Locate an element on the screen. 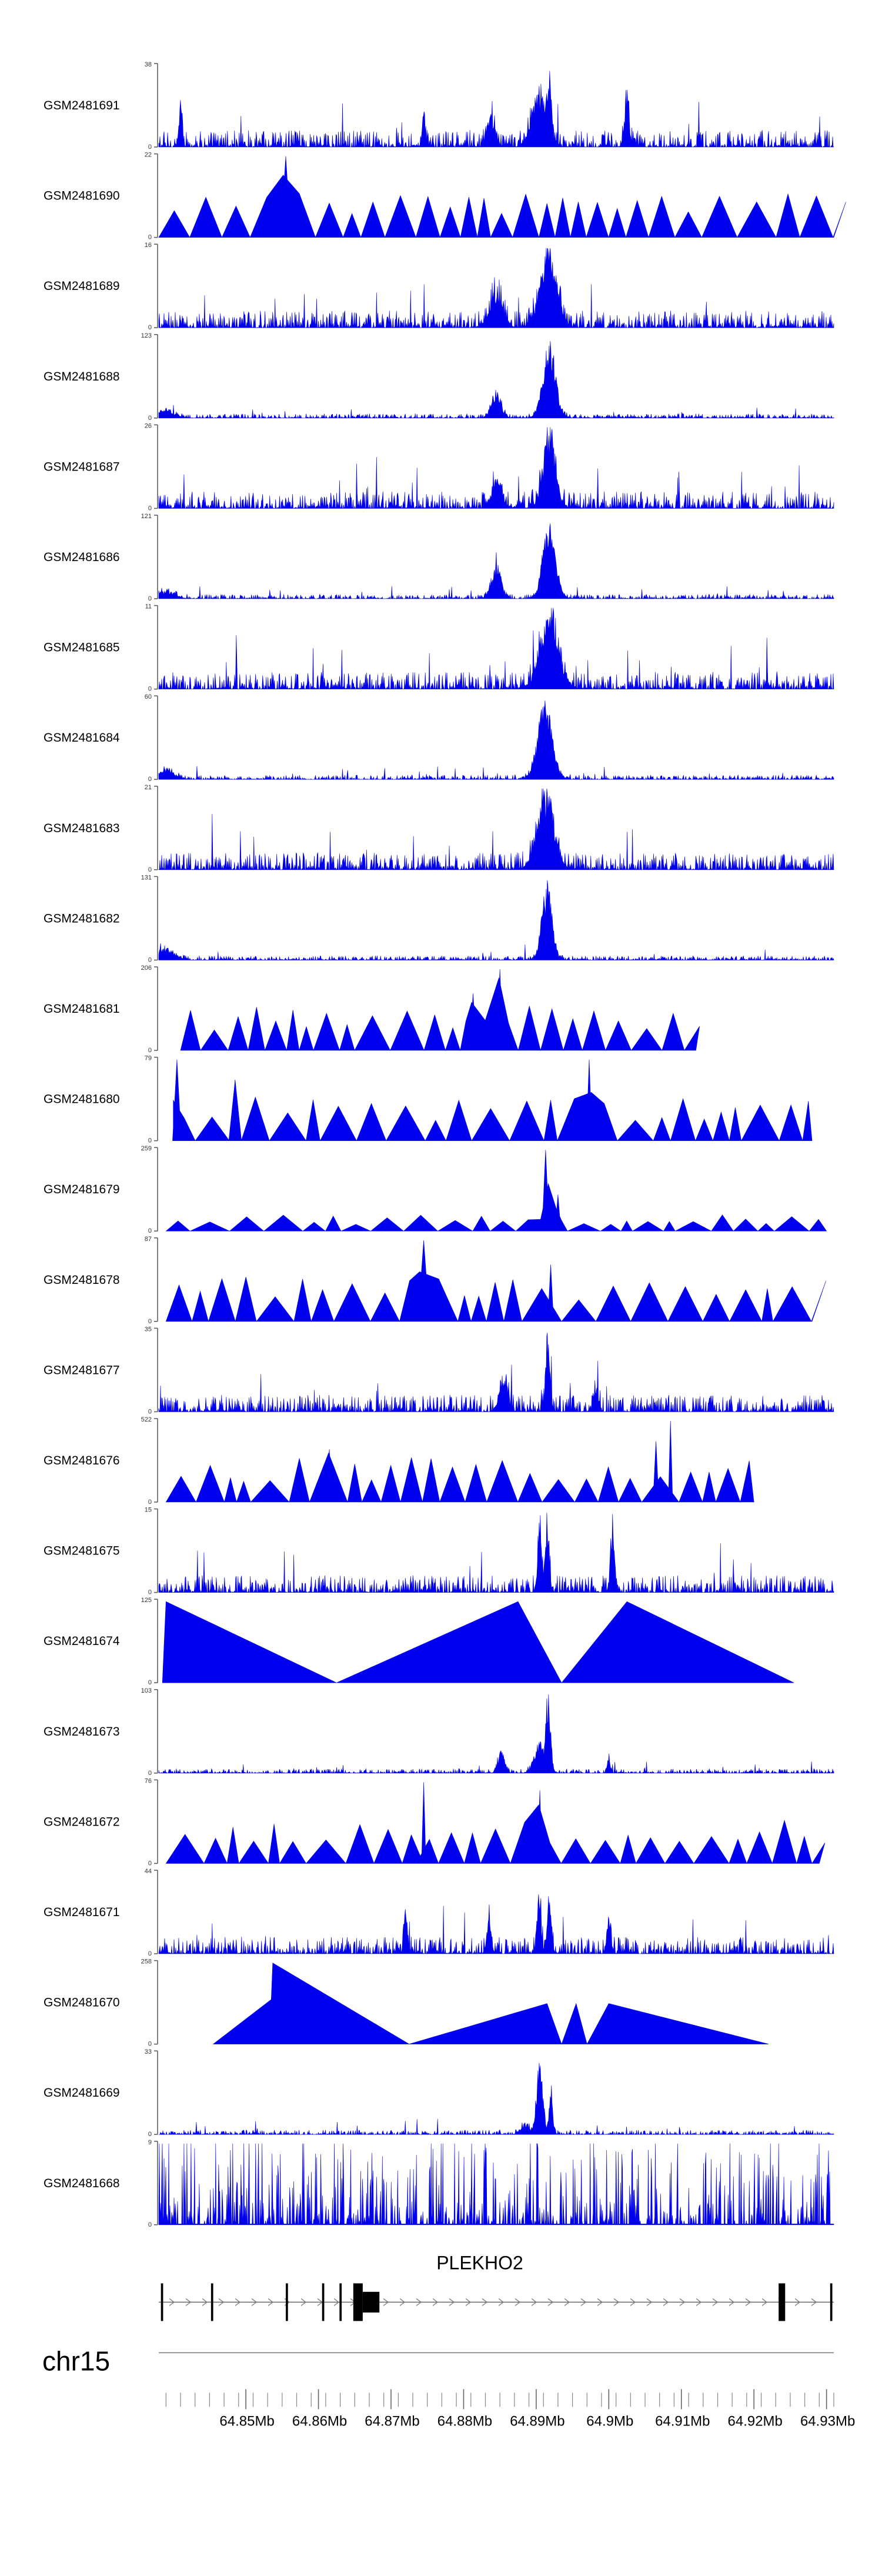 The width and height of the screenshot is (882, 2576). y-max-label: 35 is located at coordinates (148, 1329).